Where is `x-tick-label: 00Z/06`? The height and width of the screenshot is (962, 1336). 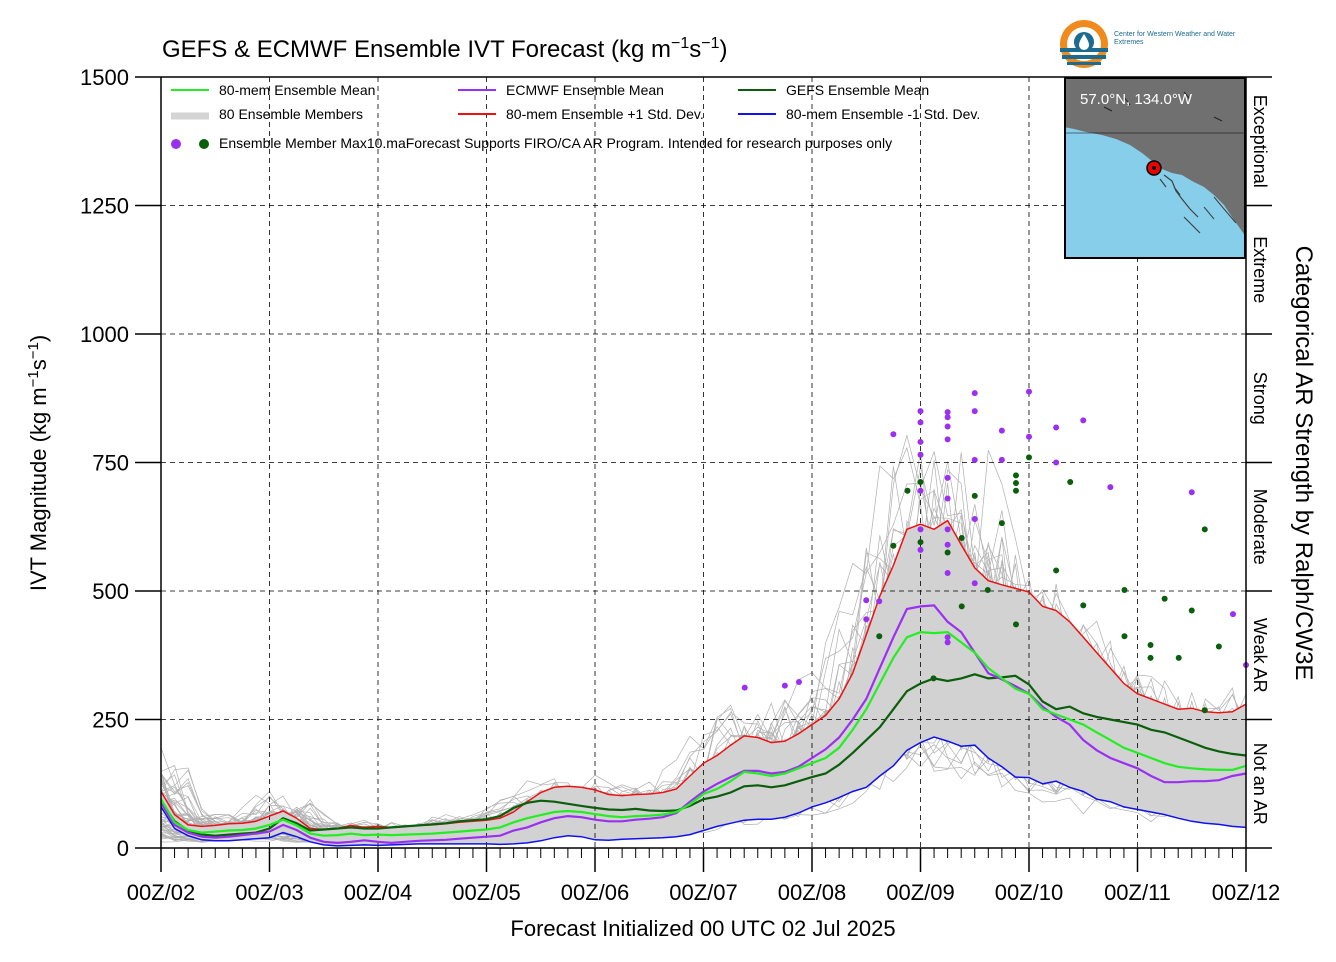 x-tick-label: 00Z/06 is located at coordinates (595, 892).